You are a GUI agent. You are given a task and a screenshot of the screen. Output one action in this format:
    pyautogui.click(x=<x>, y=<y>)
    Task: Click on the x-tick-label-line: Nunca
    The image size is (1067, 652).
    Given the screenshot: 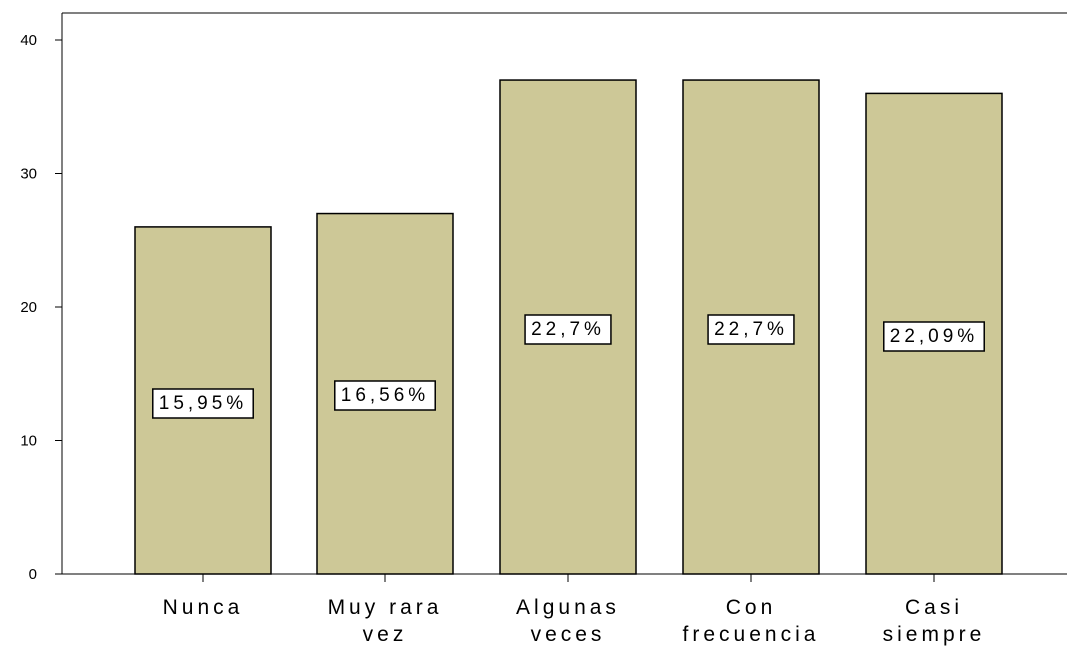 What is the action you would take?
    pyautogui.click(x=203, y=607)
    